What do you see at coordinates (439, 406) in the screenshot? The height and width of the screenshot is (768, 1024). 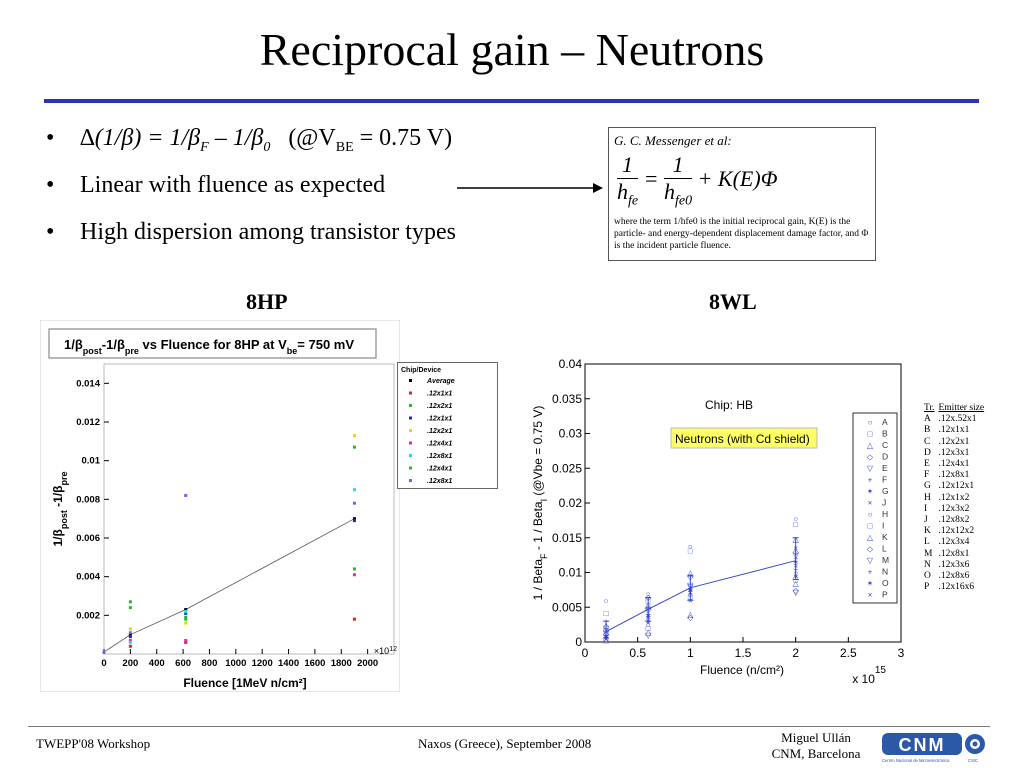 I see `legend-label: .12x2x1` at bounding box center [439, 406].